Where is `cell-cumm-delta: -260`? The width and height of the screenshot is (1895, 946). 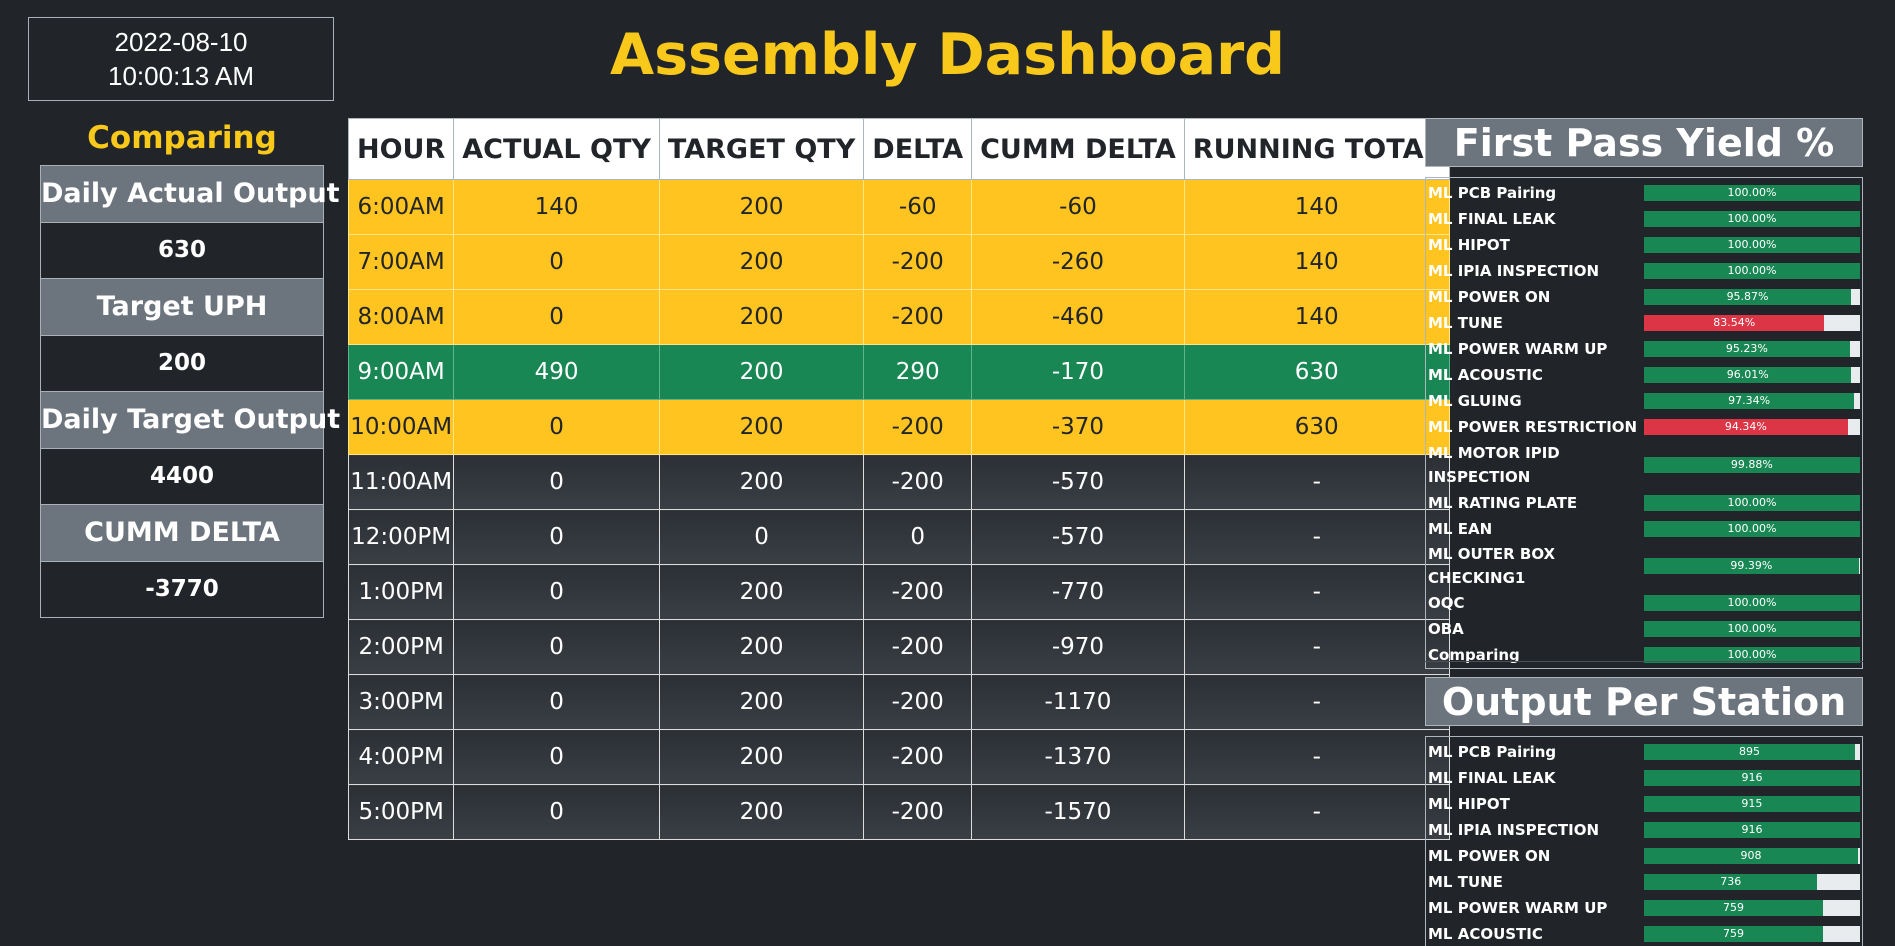 cell-cumm-delta: -260 is located at coordinates (1078, 262).